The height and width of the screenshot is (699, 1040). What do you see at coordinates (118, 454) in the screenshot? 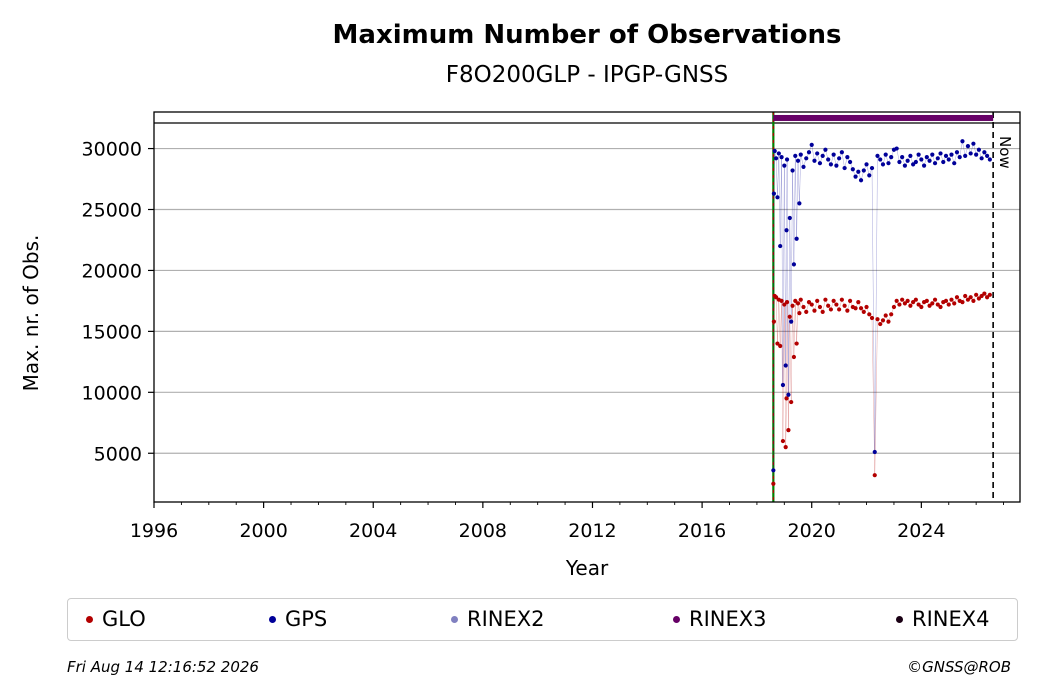
I see `y-tick-label: 5000` at bounding box center [118, 454].